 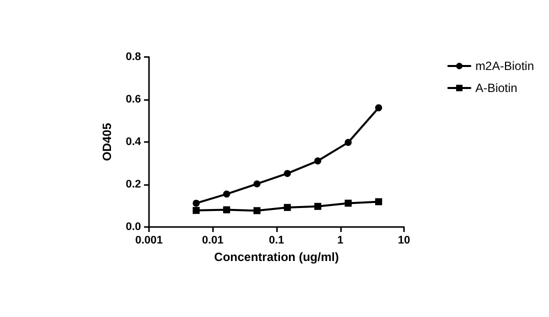 I want to click on legend-label: m2A-Biotin, so click(x=504, y=66).